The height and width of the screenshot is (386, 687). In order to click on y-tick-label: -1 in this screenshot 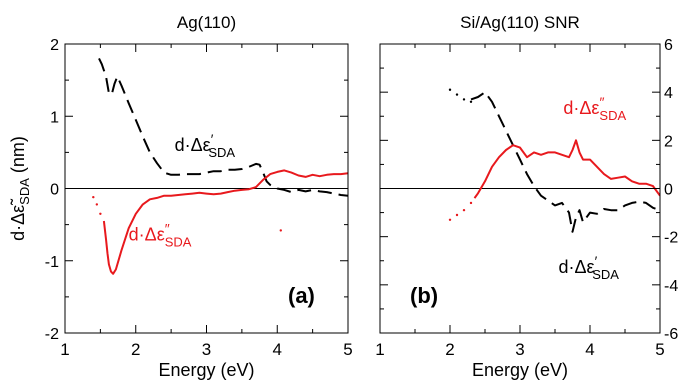, I will do `click(52, 262)`.